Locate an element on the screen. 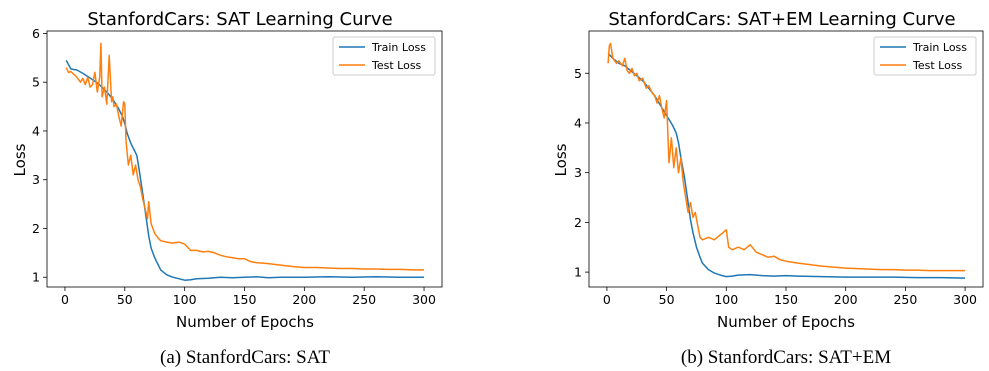  caption-b: (b) StanfordCars: SAT+EM is located at coordinates (786, 357).